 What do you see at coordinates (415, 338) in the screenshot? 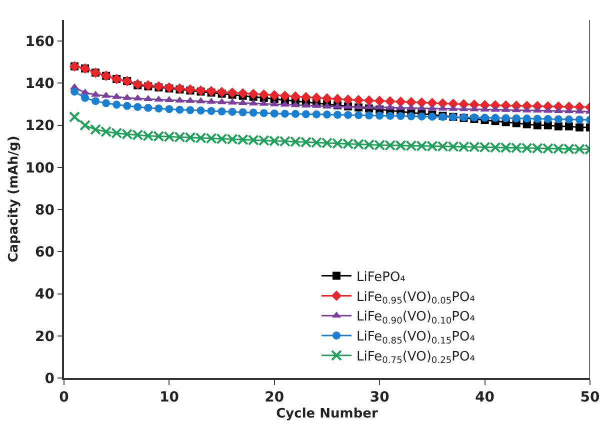
I see `legend-label: LiFe$_{0.85}$(VO)$_{0.15}$PO₄` at bounding box center [415, 338].